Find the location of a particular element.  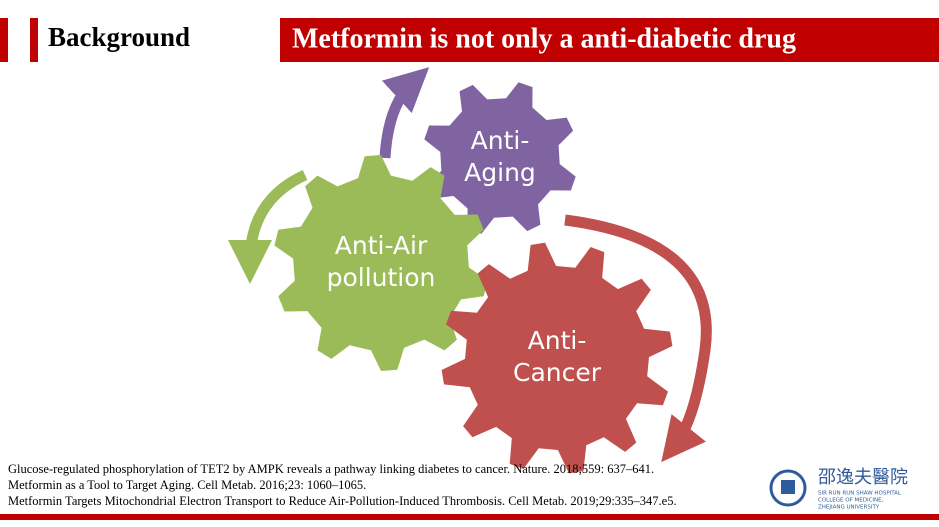

gear-label: Anti-Air is located at coordinates (381, 245).